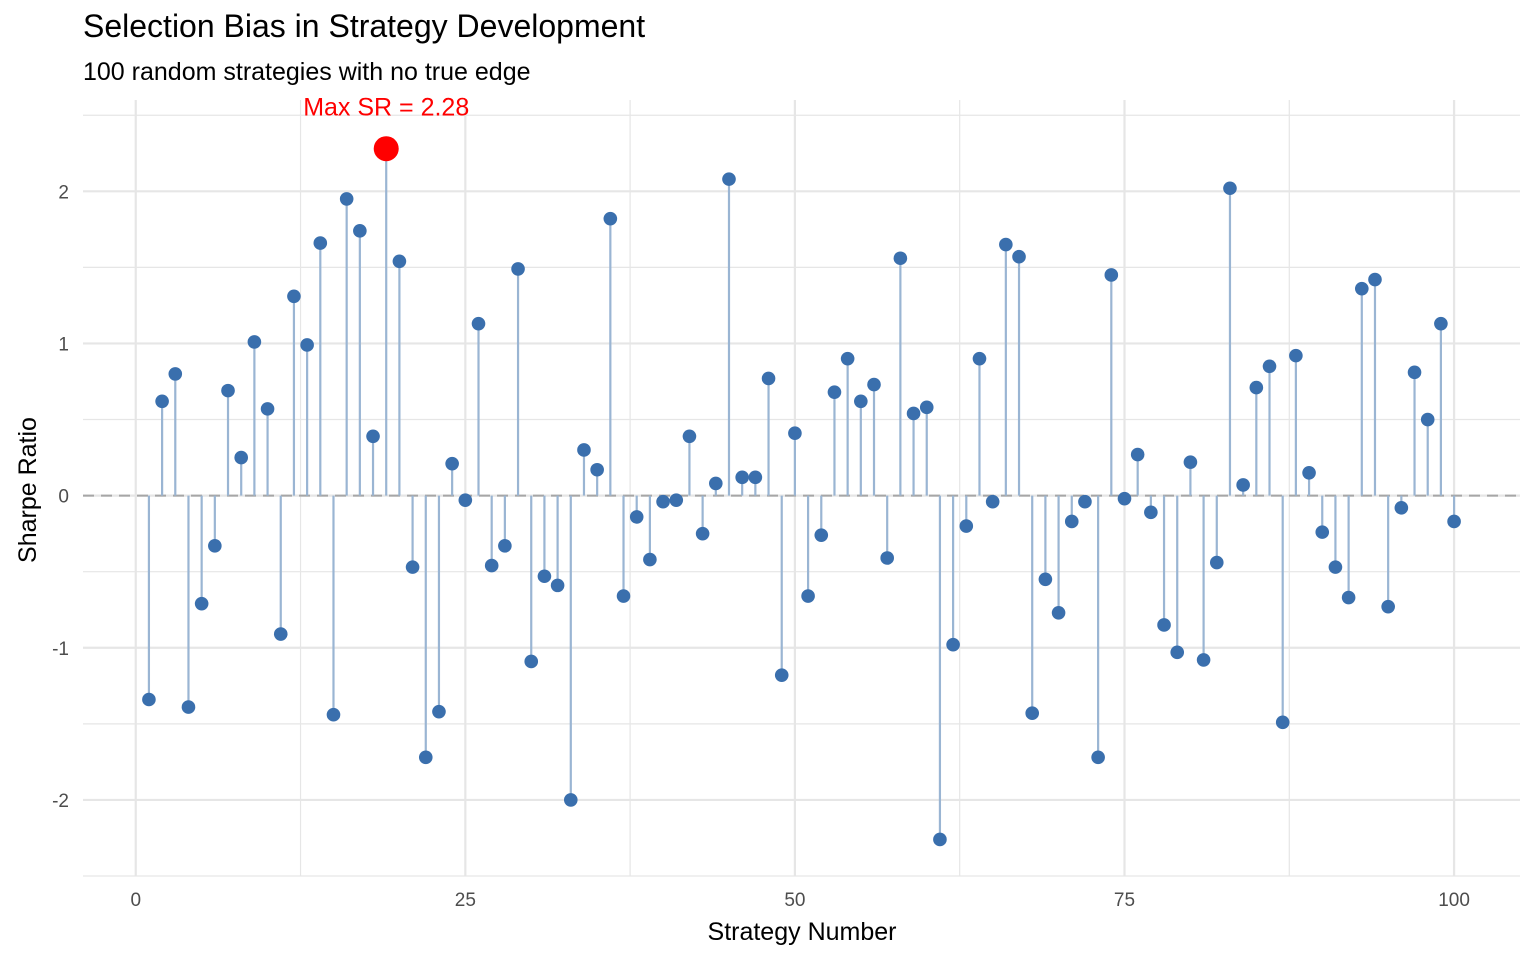 This screenshot has width=1536, height=960. Describe the element at coordinates (60, 801) in the screenshot. I see `y-tick-label: -2` at that location.